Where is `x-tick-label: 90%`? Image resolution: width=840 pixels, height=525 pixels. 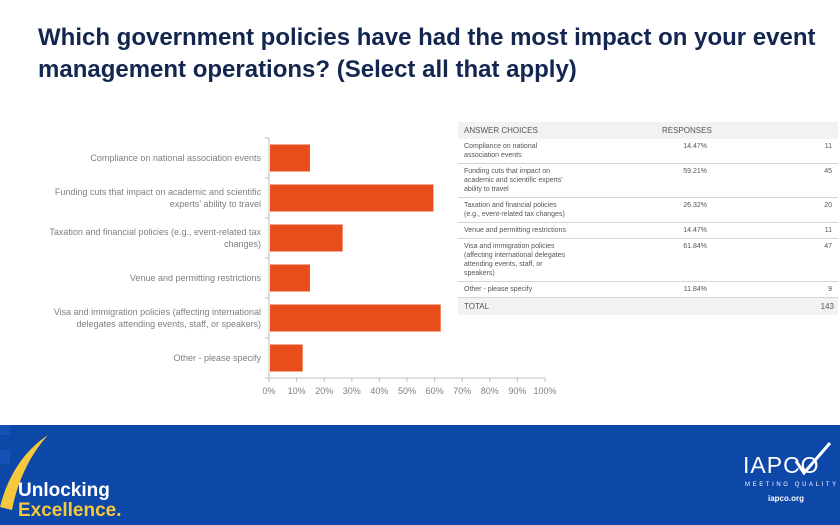 x-tick-label: 90% is located at coordinates (517, 391).